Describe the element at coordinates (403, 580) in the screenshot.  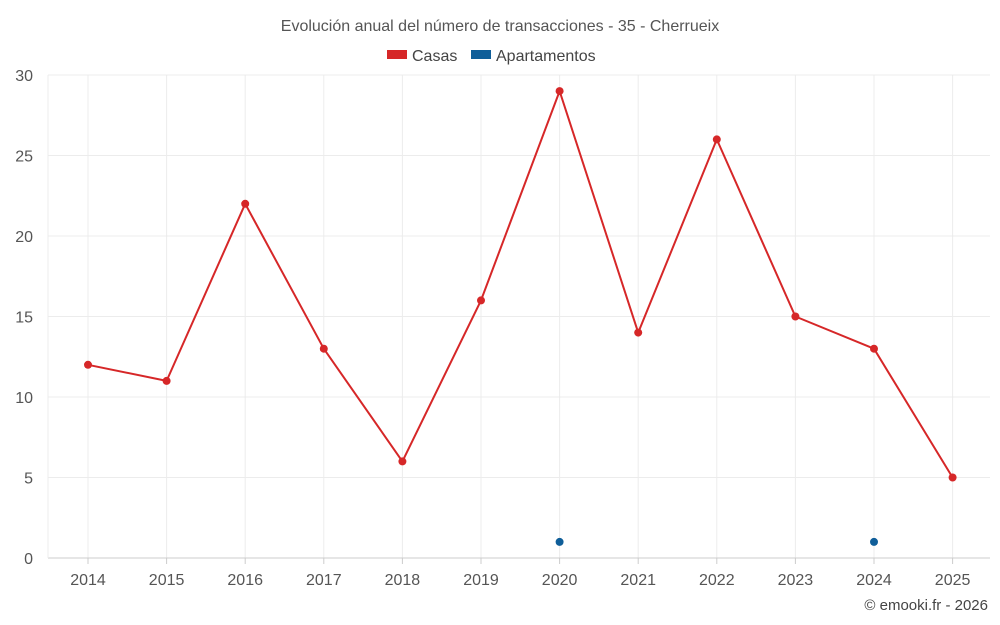
I see `x-tick-label-2018: 2018` at that location.